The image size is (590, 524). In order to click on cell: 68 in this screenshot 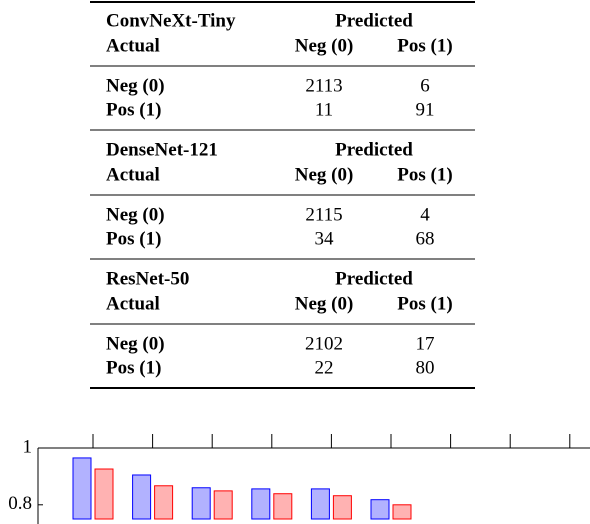, I will do `click(425, 238)`.